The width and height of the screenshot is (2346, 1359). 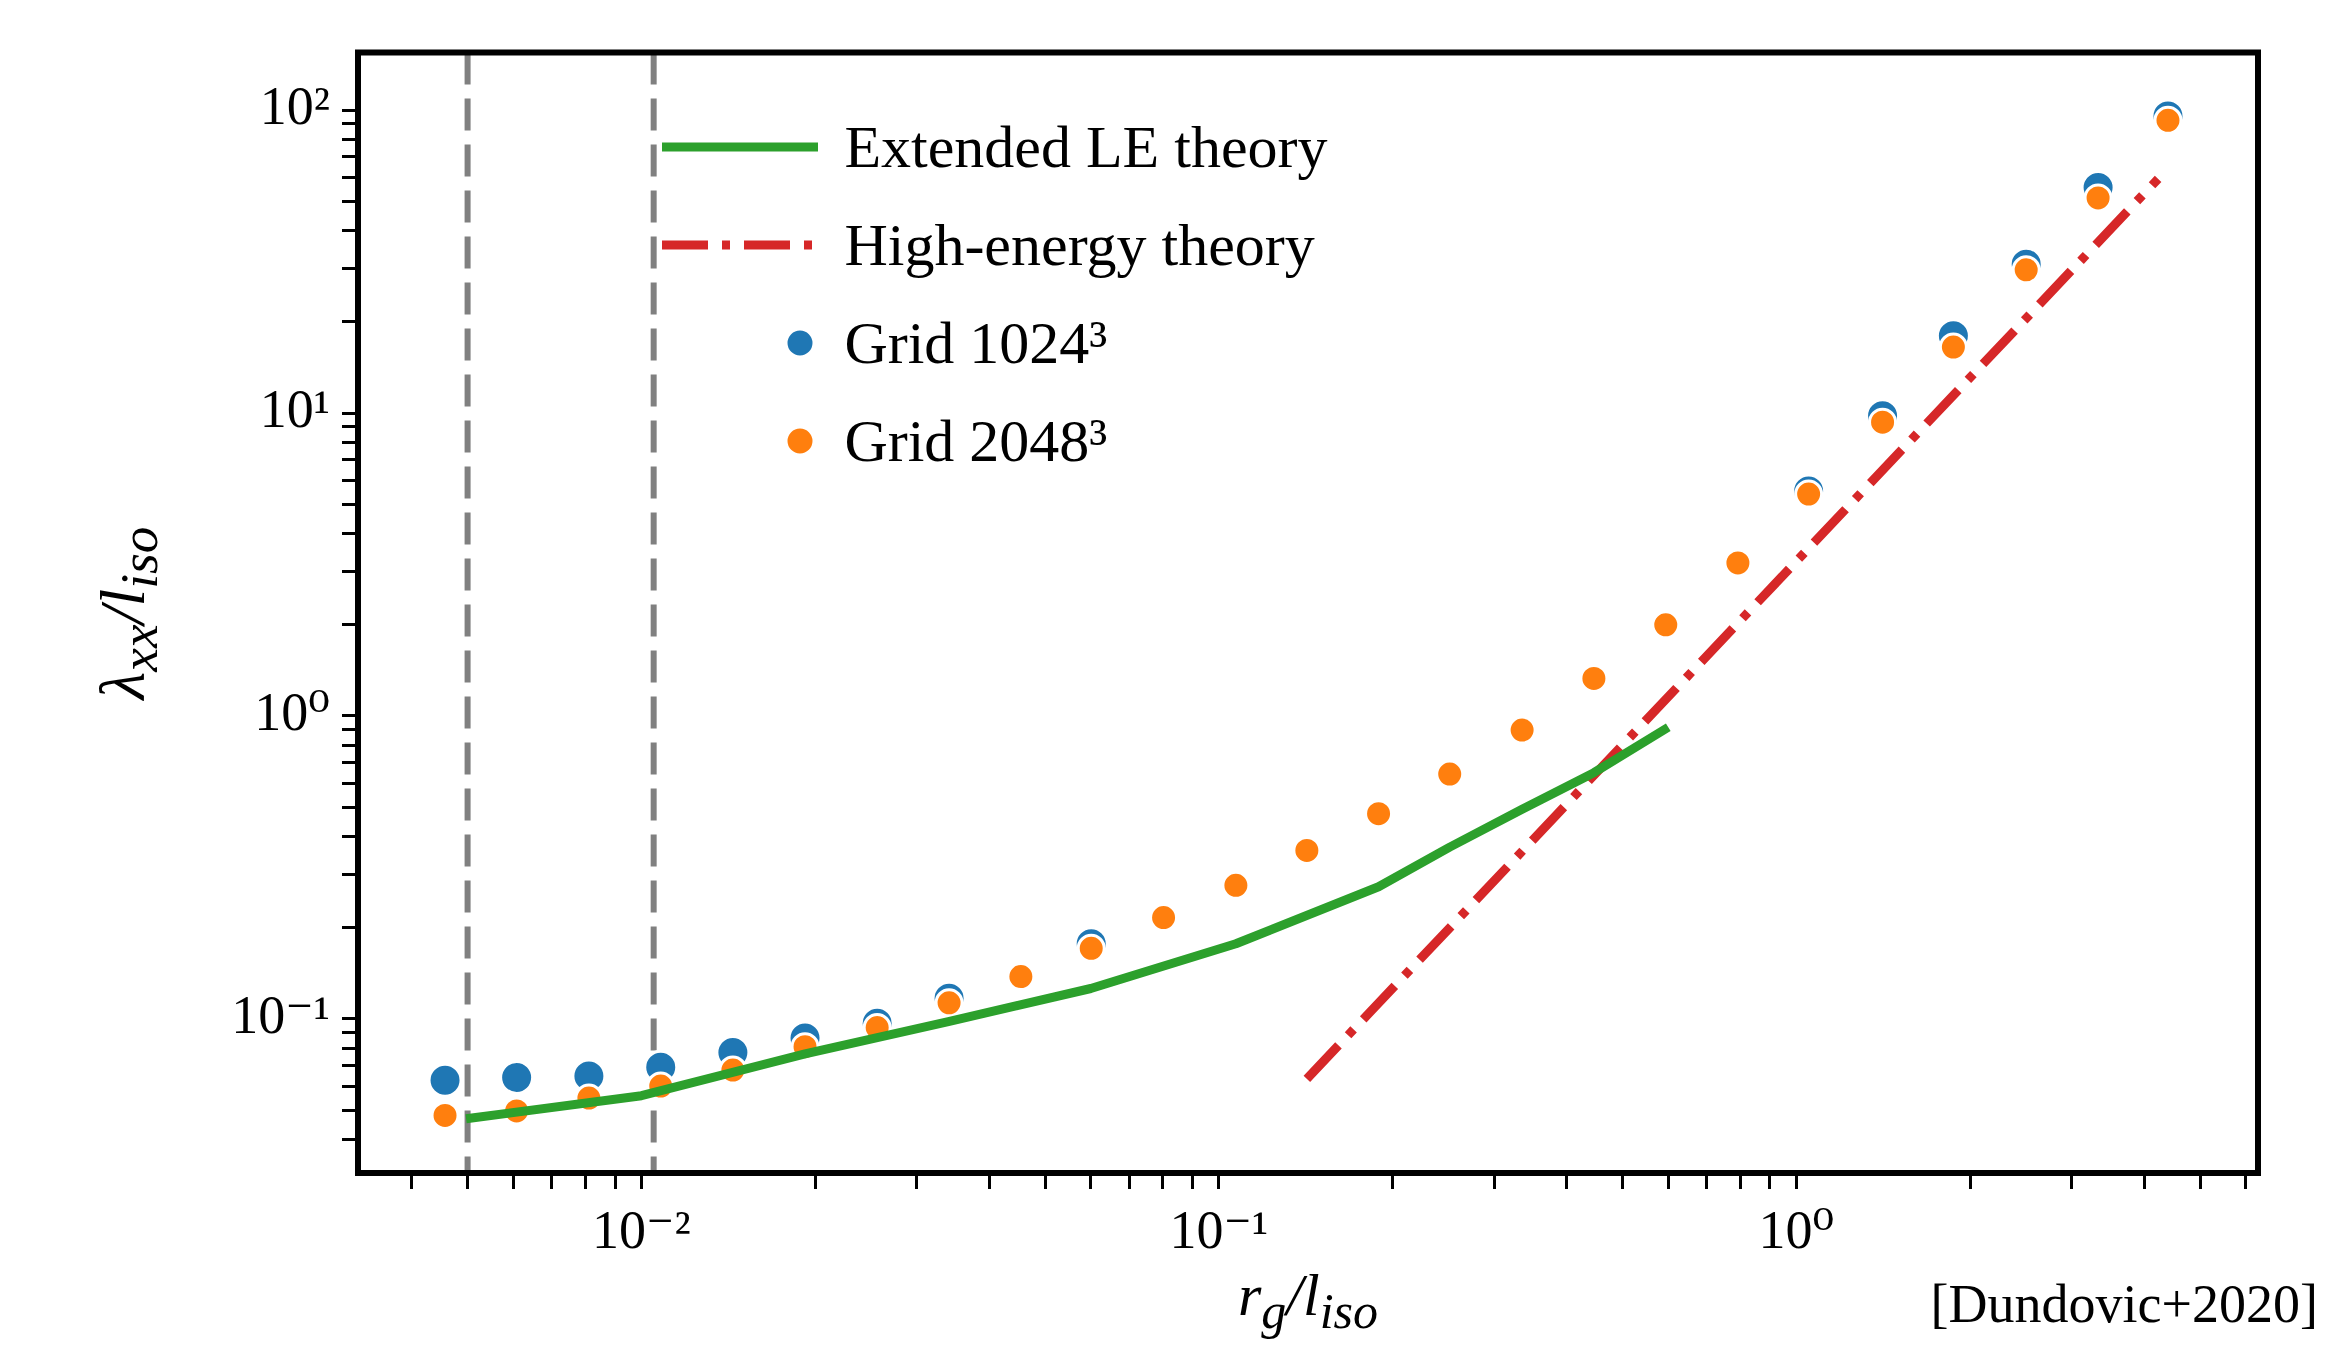 What do you see at coordinates (294, 106) in the screenshot?
I see `y-tick-label: 10²` at bounding box center [294, 106].